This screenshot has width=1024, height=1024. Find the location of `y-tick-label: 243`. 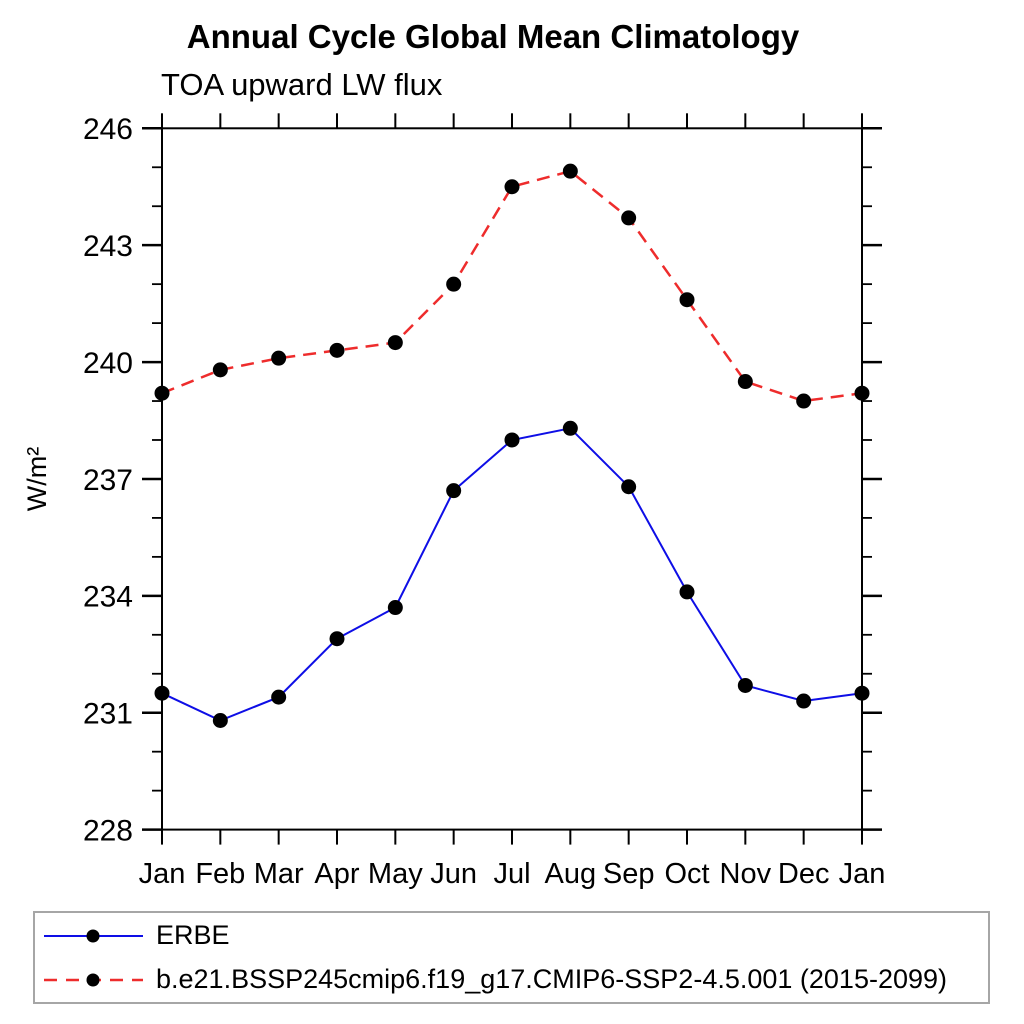

y-tick-label: 243 is located at coordinates (108, 246).